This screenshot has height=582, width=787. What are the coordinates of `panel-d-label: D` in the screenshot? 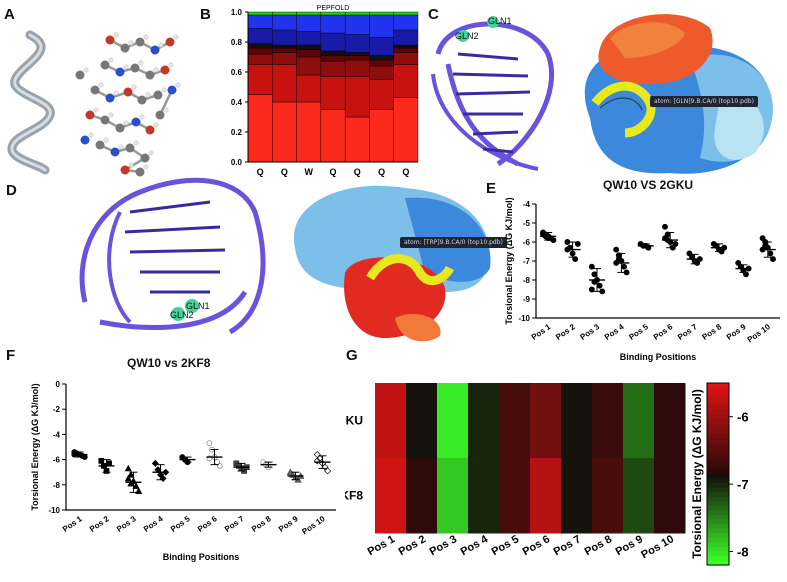 It's located at (11, 190).